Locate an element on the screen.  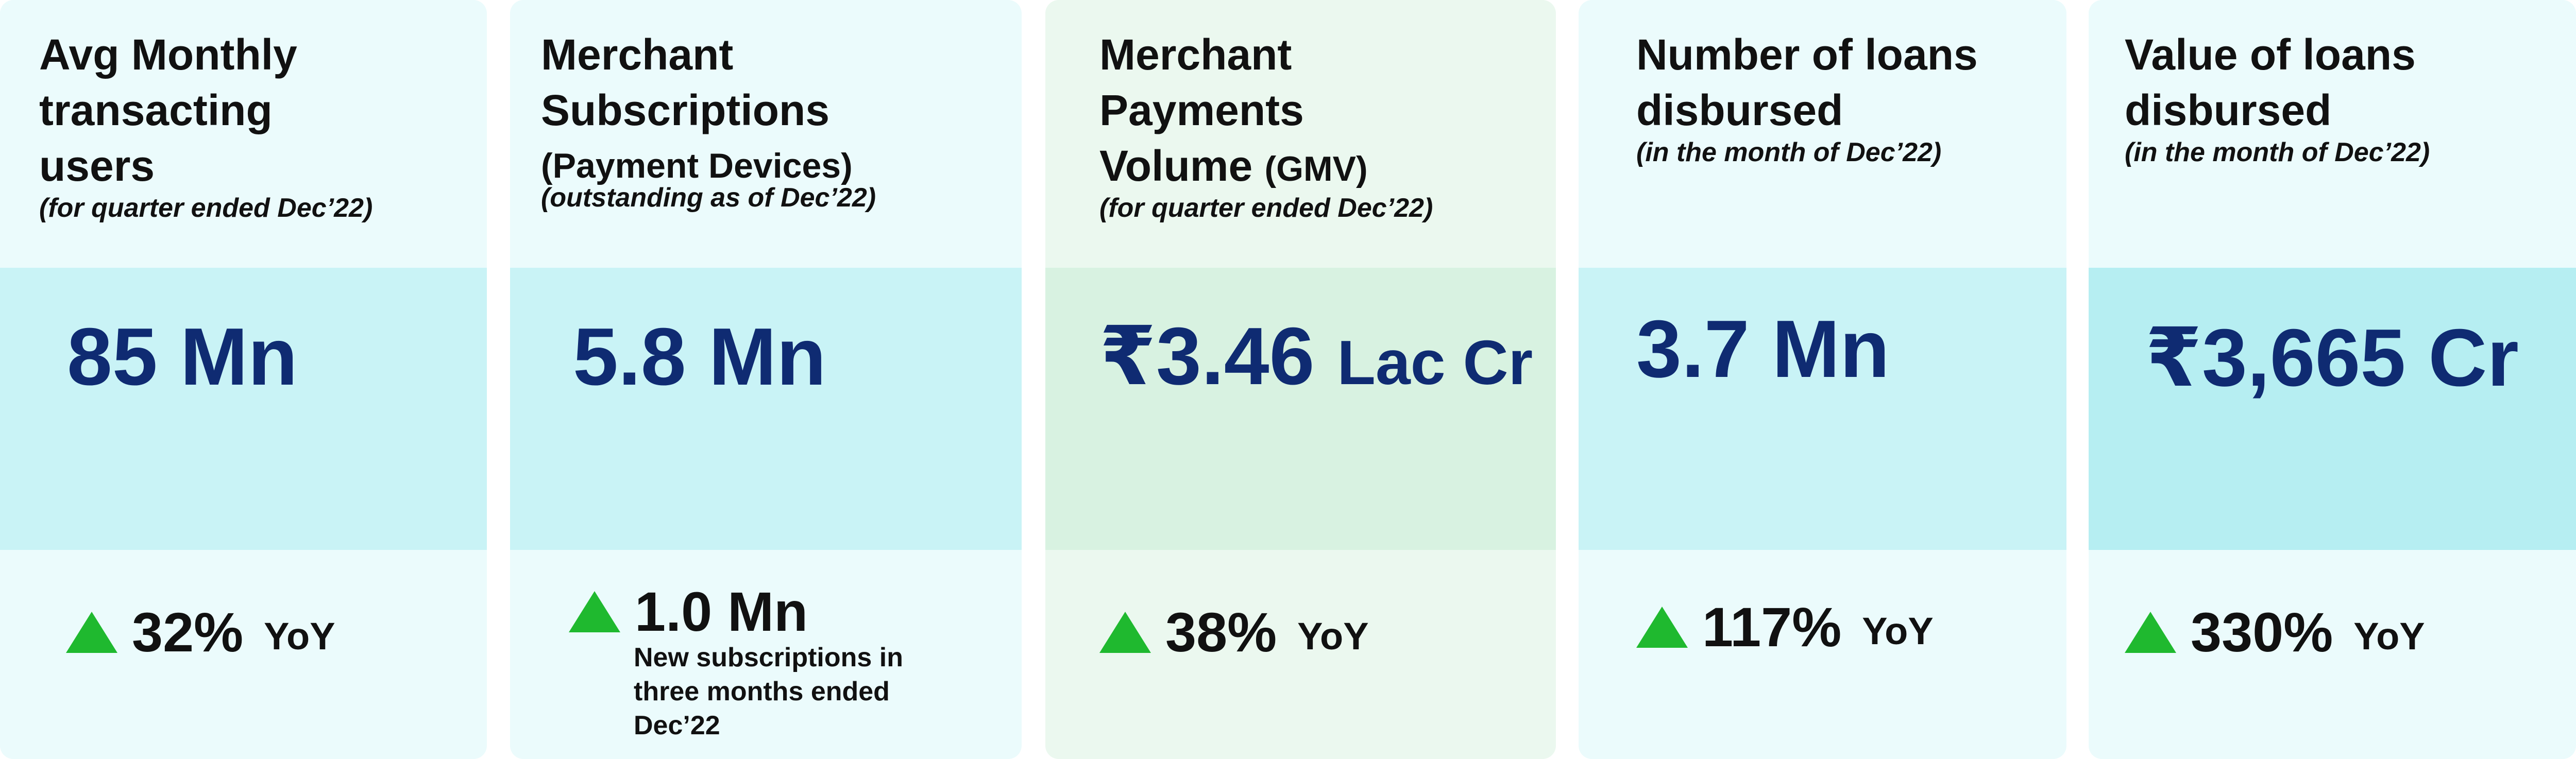
growth-indicator: 32% YoY is located at coordinates (200, 632).